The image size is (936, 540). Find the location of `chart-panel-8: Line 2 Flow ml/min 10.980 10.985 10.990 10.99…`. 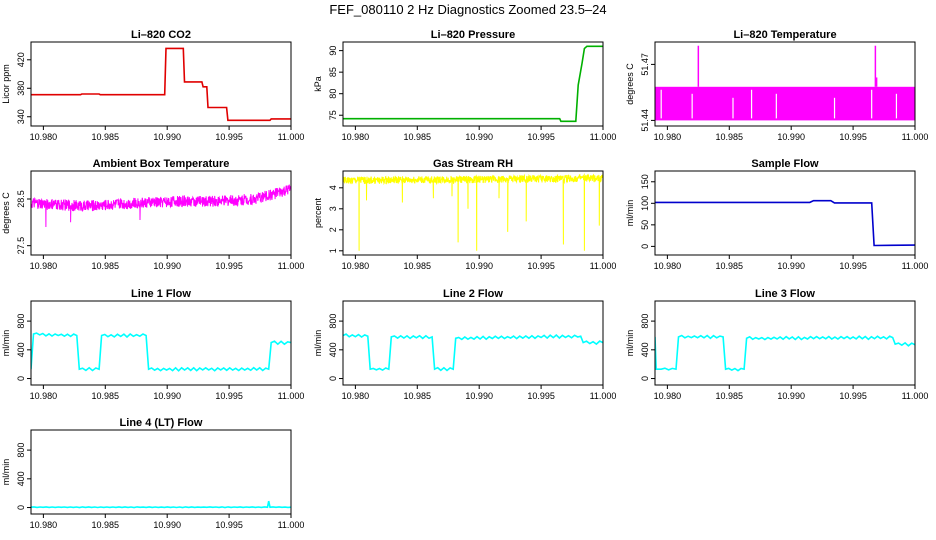

chart-panel-8: Line 2 Flow ml/min 10.980 10.985 10.990 10.99… is located at coordinates (464, 344).